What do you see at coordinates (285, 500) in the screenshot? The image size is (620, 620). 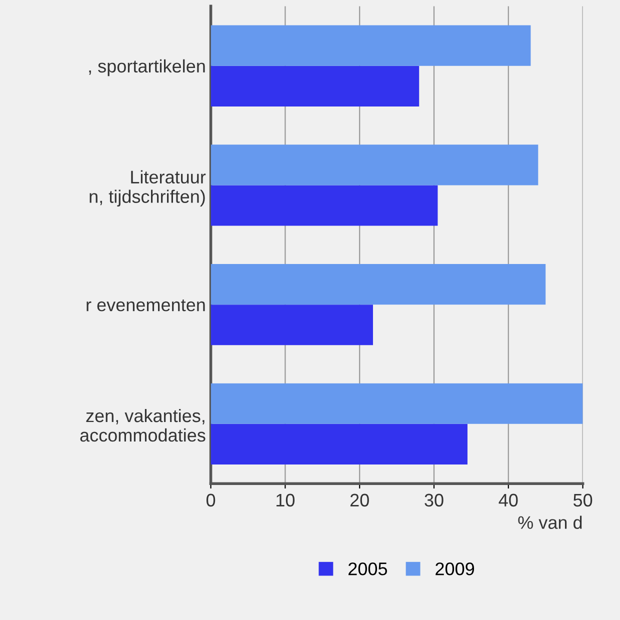 I see `x-tick-label: 10` at bounding box center [285, 500].